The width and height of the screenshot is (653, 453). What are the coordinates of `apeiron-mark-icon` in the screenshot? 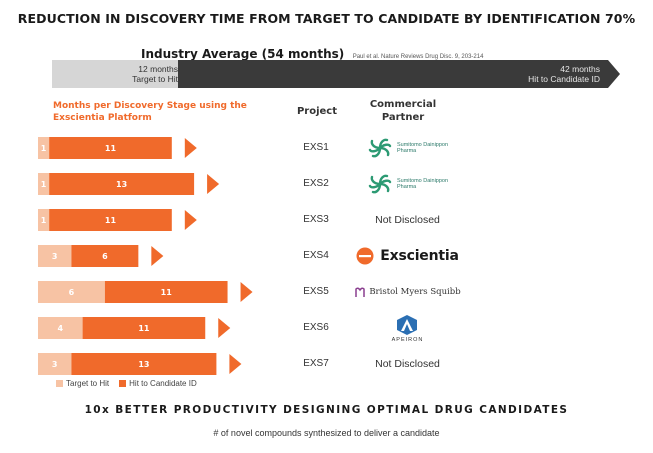 It's located at (407, 324).